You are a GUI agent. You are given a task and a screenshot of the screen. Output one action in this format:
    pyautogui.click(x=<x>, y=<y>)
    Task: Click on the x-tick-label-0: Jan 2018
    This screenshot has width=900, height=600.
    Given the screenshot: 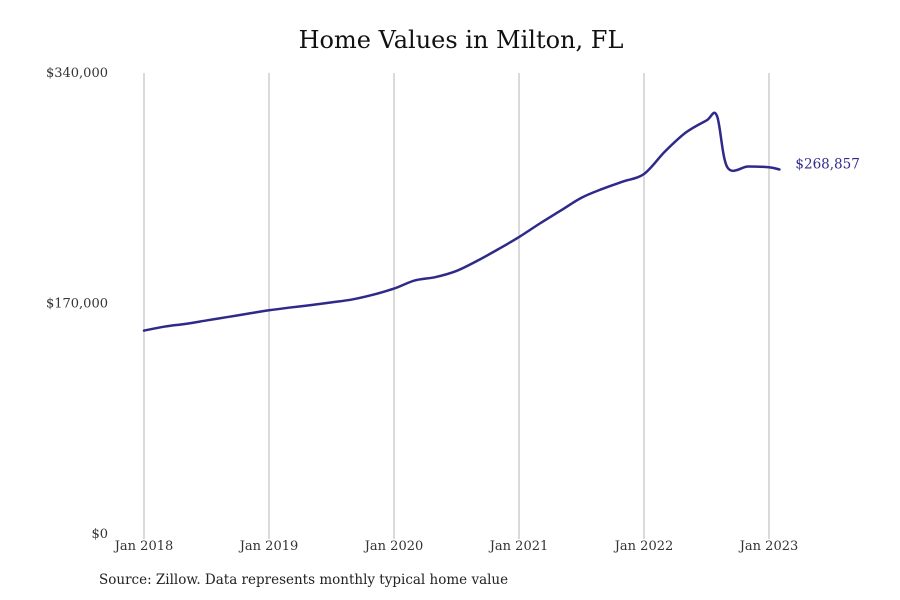 What is the action you would take?
    pyautogui.click(x=143, y=546)
    